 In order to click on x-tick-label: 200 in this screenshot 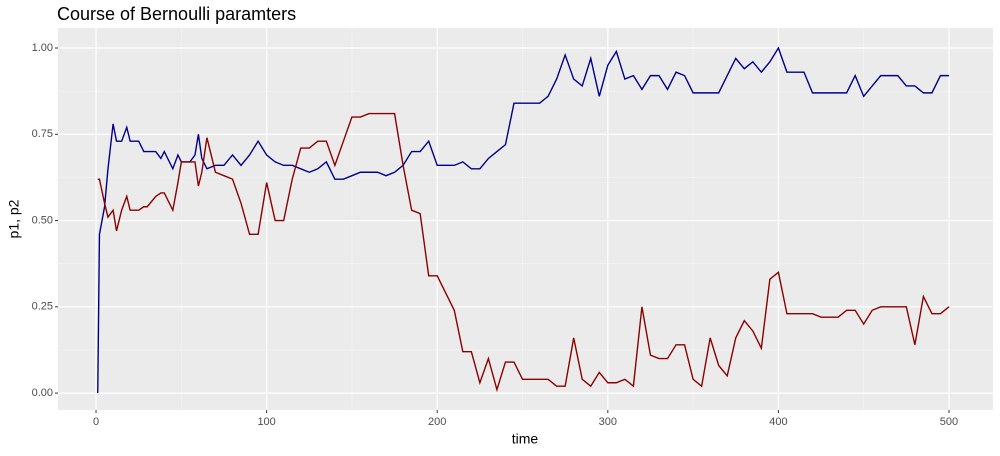, I will do `click(437, 422)`.